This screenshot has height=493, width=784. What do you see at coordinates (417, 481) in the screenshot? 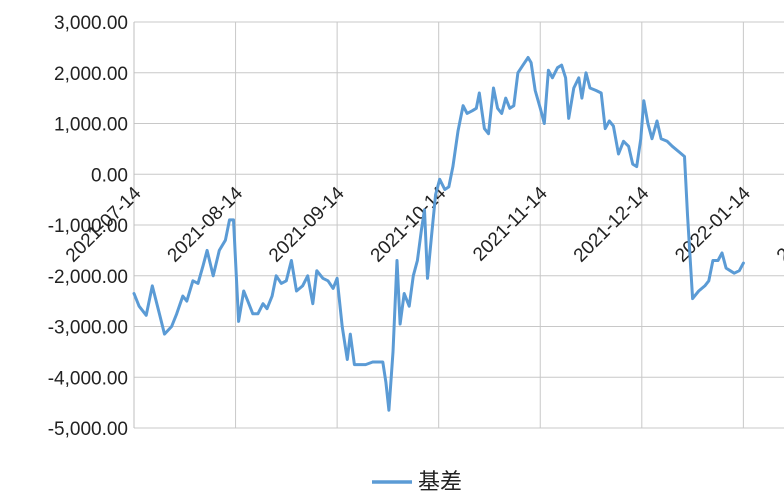
I see `legend: 基差` at bounding box center [417, 481].